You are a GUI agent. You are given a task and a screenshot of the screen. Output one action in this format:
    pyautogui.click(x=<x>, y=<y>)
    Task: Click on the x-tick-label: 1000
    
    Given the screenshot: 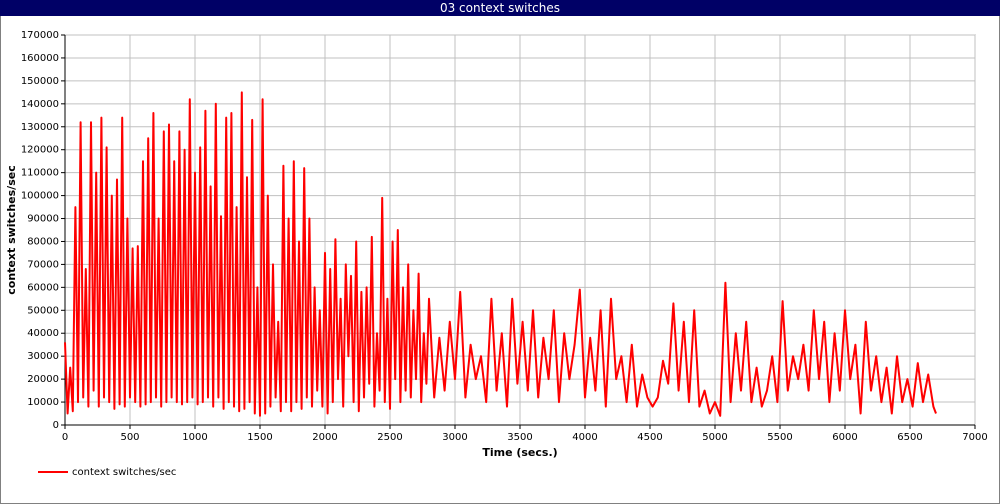 What is the action you would take?
    pyautogui.click(x=194, y=437)
    